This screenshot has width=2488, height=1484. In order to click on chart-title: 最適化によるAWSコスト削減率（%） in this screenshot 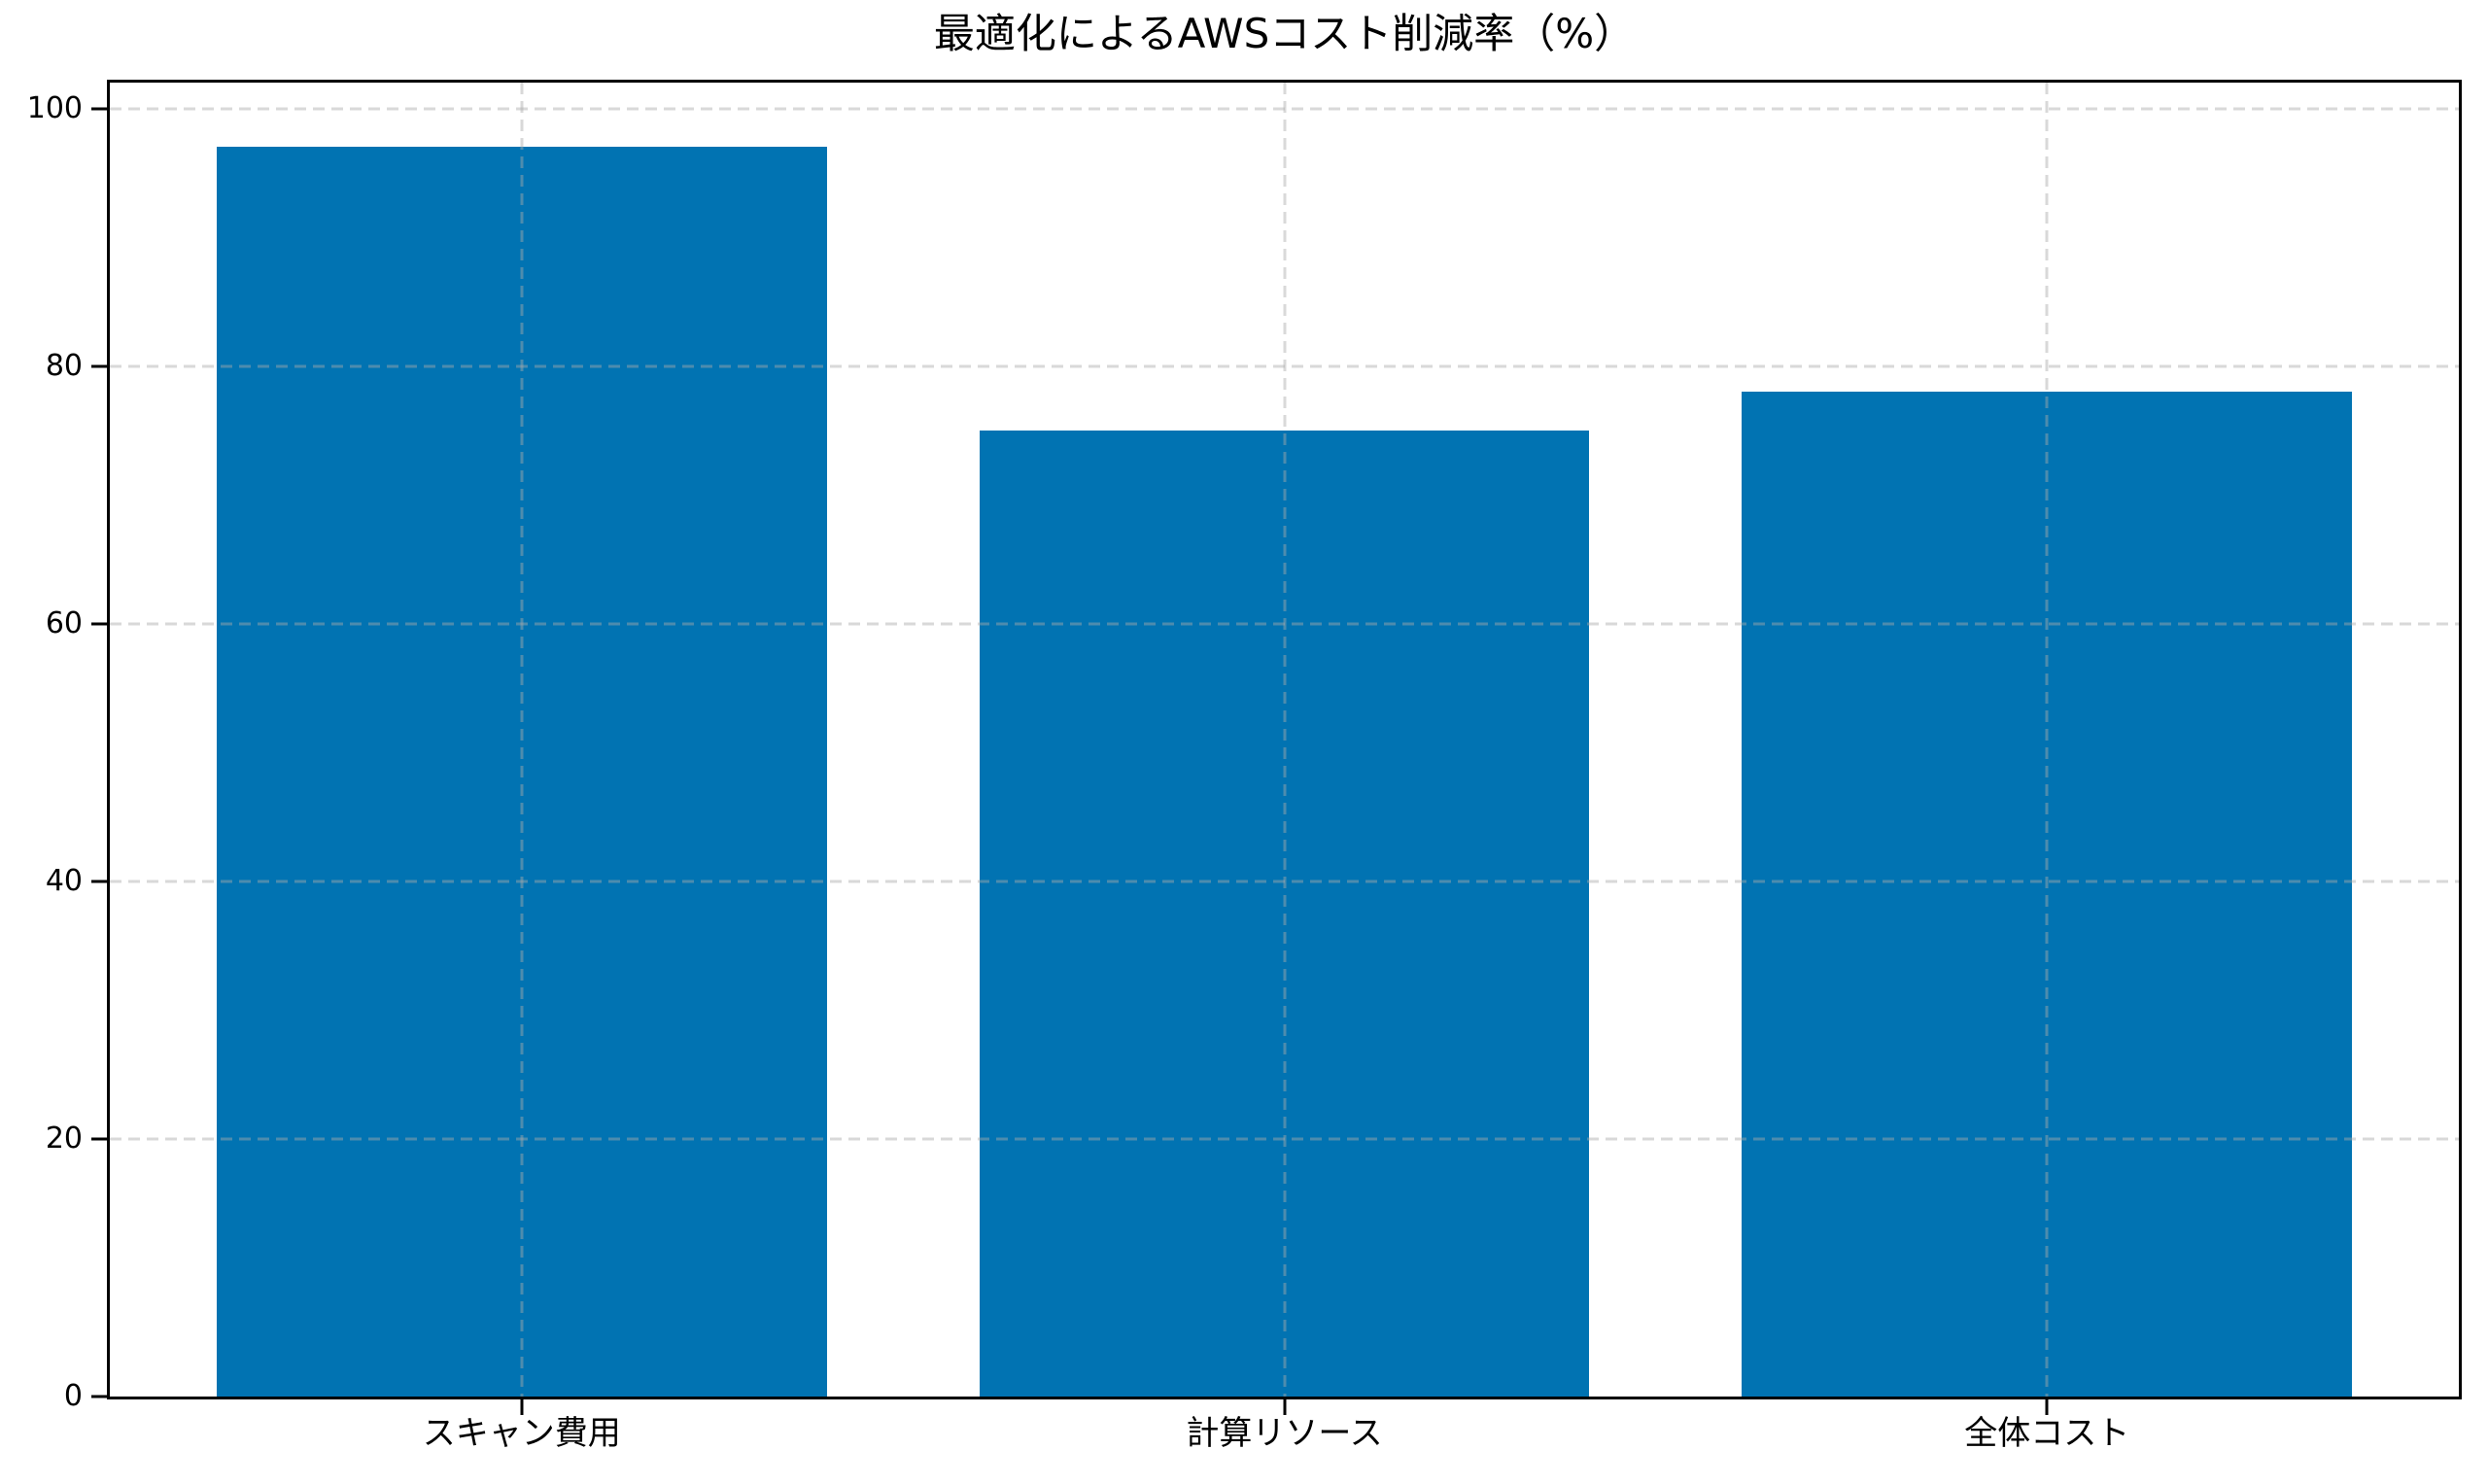, I will do `click(1284, 33)`.